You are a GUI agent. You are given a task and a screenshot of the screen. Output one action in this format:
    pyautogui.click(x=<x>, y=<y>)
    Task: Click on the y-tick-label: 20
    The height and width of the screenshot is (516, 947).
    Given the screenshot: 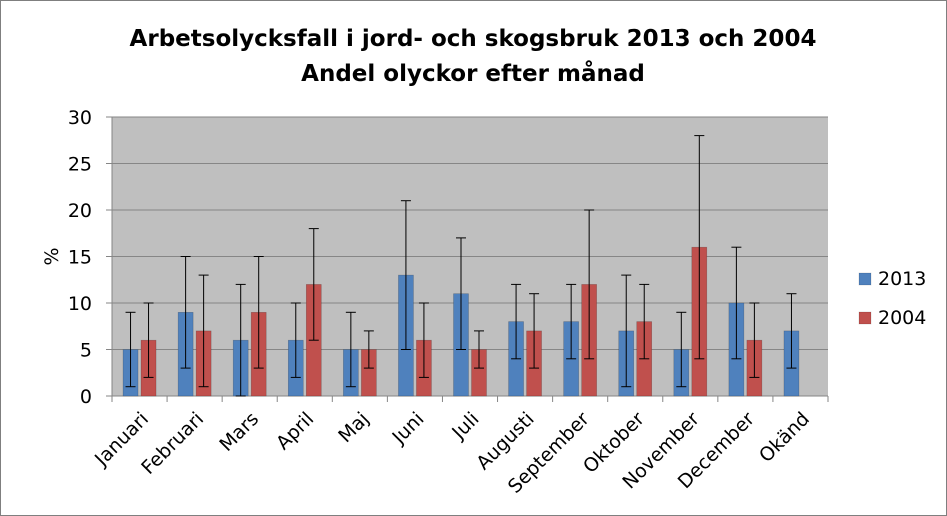 What is the action you would take?
    pyautogui.click(x=80, y=211)
    